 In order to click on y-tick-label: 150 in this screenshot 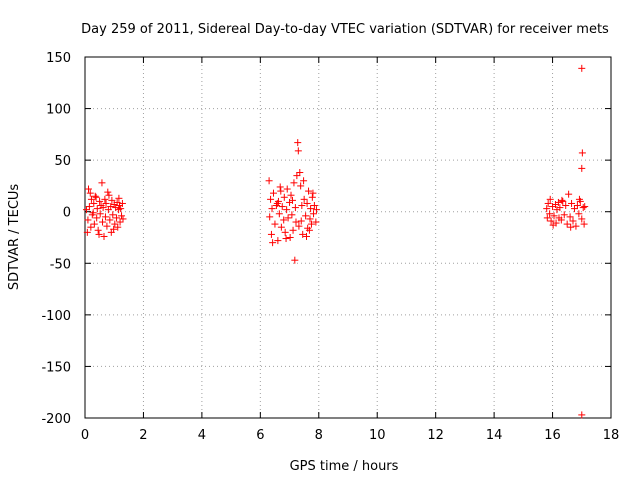, I will do `click(58, 58)`.